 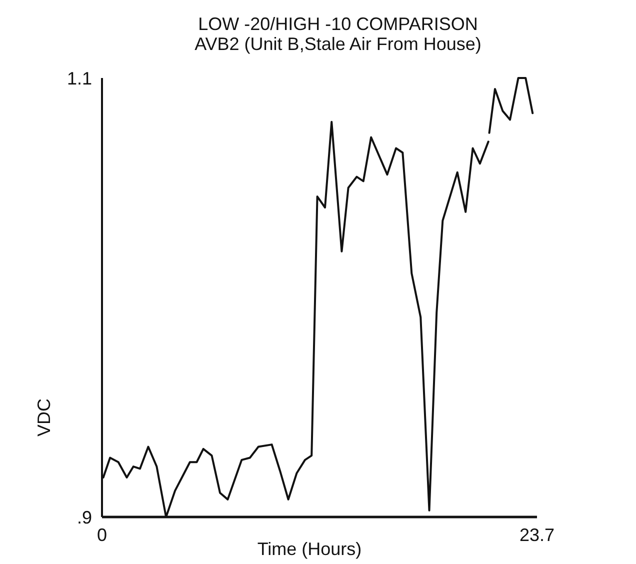 What do you see at coordinates (309, 549) in the screenshot?
I see `x-axis-title: Time (Hours)` at bounding box center [309, 549].